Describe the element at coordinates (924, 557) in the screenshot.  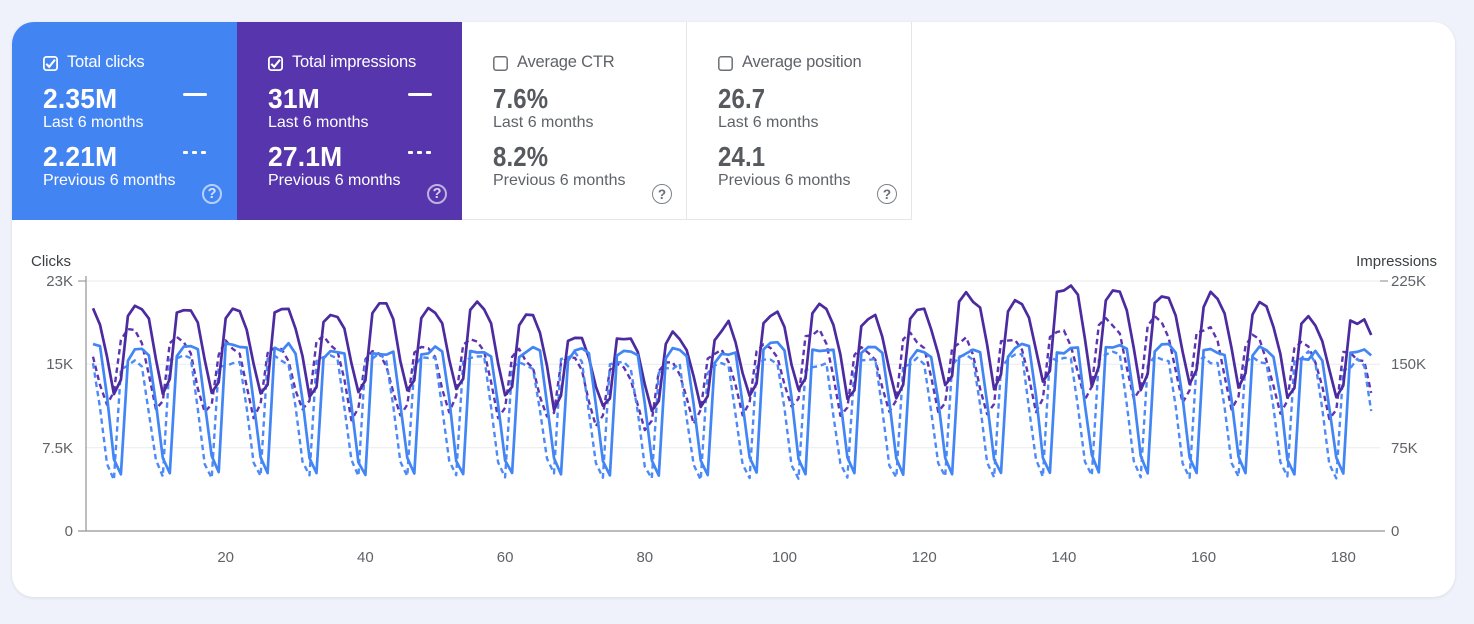
I see `svg-text: 120` at that location.